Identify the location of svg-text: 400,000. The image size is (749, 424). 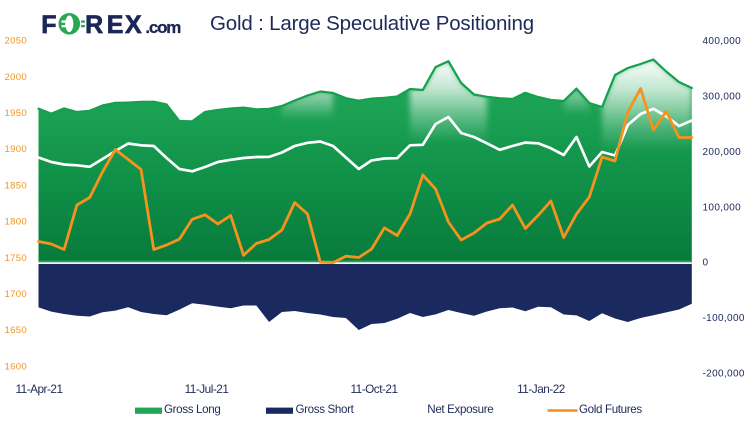
(722, 41).